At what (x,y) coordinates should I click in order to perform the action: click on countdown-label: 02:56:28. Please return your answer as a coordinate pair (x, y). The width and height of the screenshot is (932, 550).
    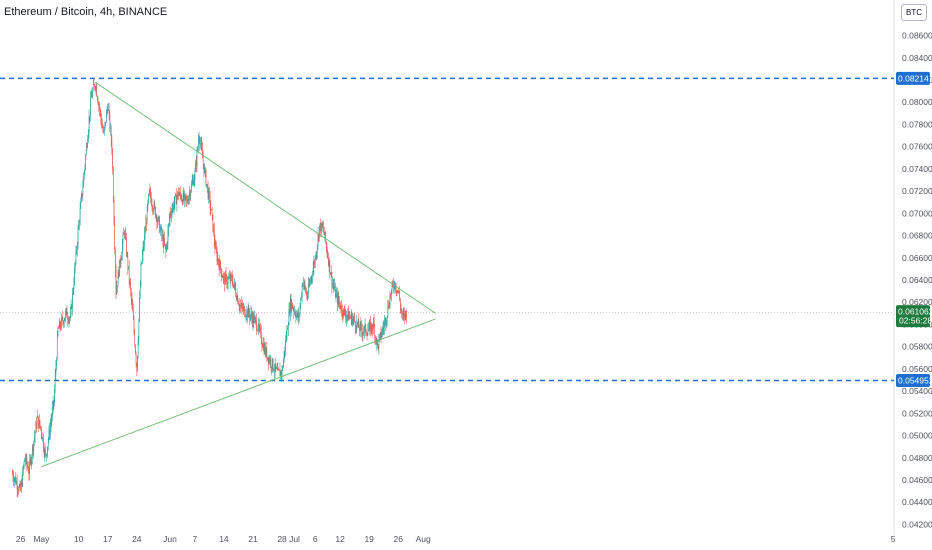
    Looking at the image, I should click on (915, 321).